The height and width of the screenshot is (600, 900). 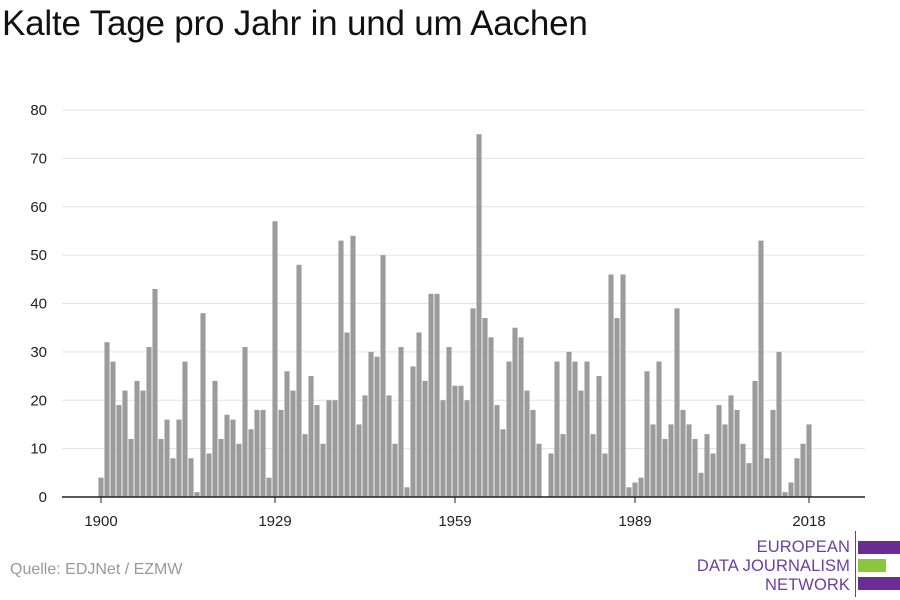 What do you see at coordinates (437, 395) in the screenshot?
I see `bar-1956` at bounding box center [437, 395].